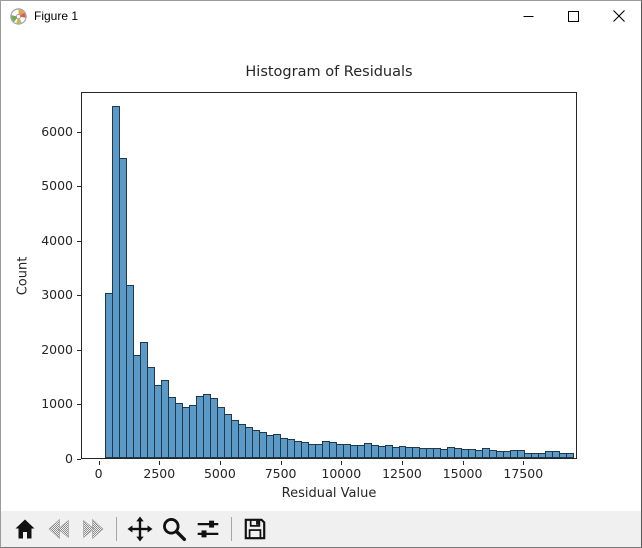 The height and width of the screenshot is (548, 642). What do you see at coordinates (462, 473) in the screenshot?
I see `x-tick-label: 15000` at bounding box center [462, 473].